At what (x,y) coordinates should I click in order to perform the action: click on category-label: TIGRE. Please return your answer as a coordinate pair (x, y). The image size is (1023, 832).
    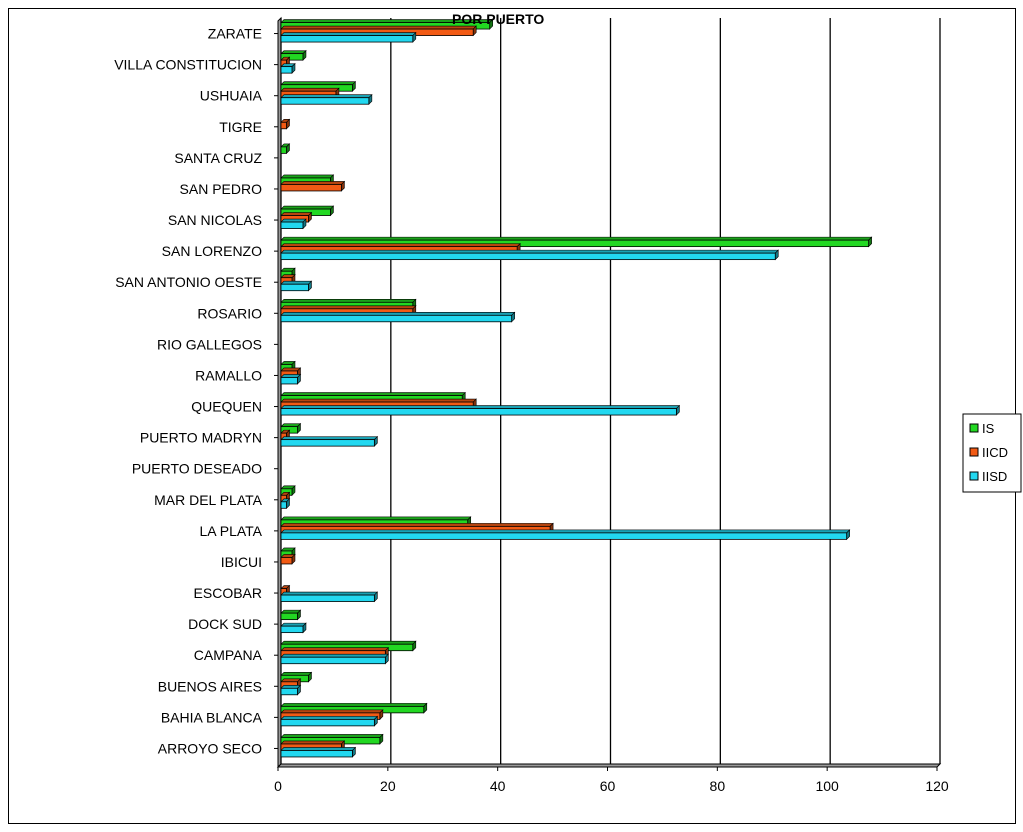
    Looking at the image, I should click on (240, 127).